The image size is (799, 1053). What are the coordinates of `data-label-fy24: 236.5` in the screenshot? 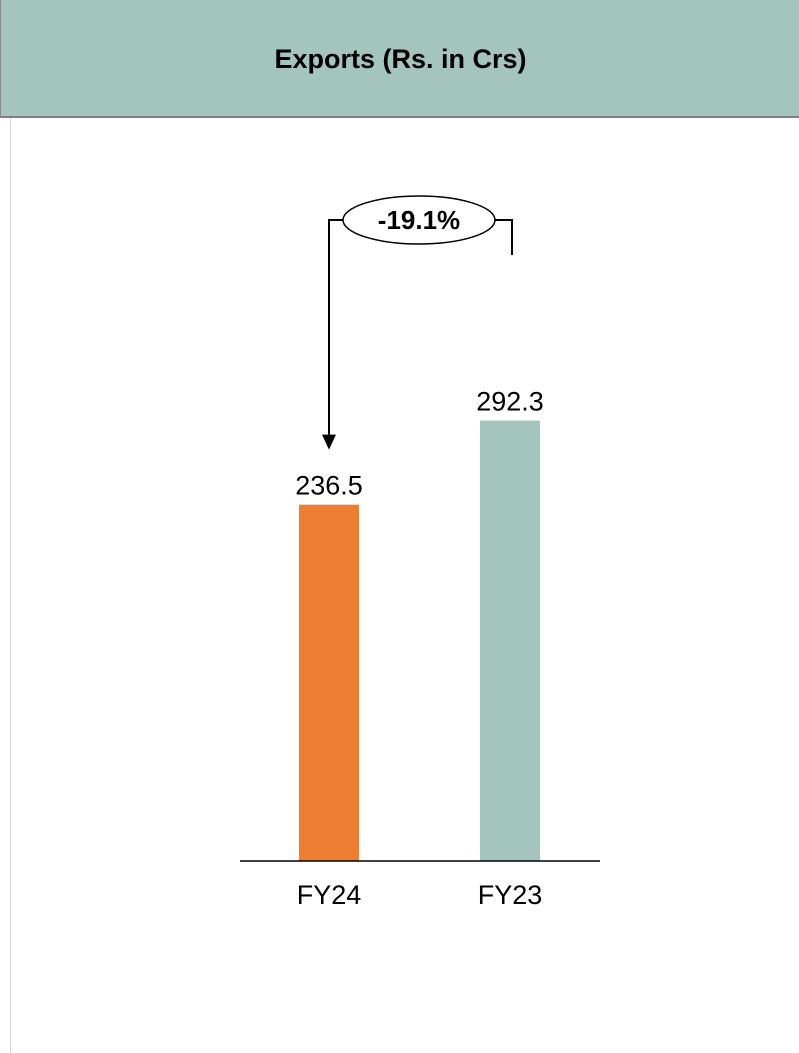 It's located at (329, 486).